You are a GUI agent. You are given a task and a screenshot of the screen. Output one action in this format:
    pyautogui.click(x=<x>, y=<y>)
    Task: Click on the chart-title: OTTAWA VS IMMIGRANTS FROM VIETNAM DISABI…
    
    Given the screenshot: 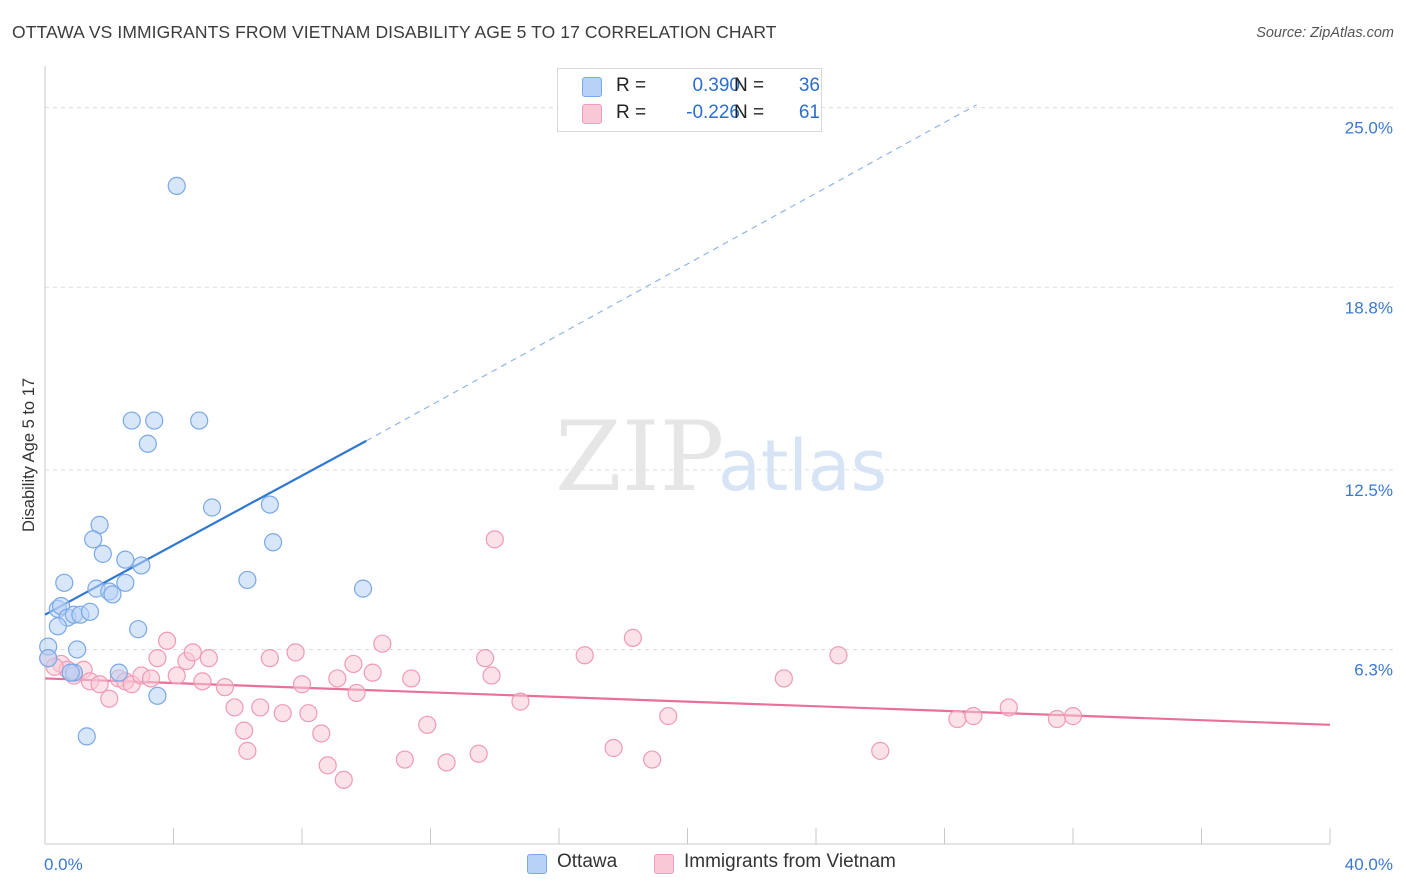 What is the action you would take?
    pyautogui.click(x=394, y=32)
    